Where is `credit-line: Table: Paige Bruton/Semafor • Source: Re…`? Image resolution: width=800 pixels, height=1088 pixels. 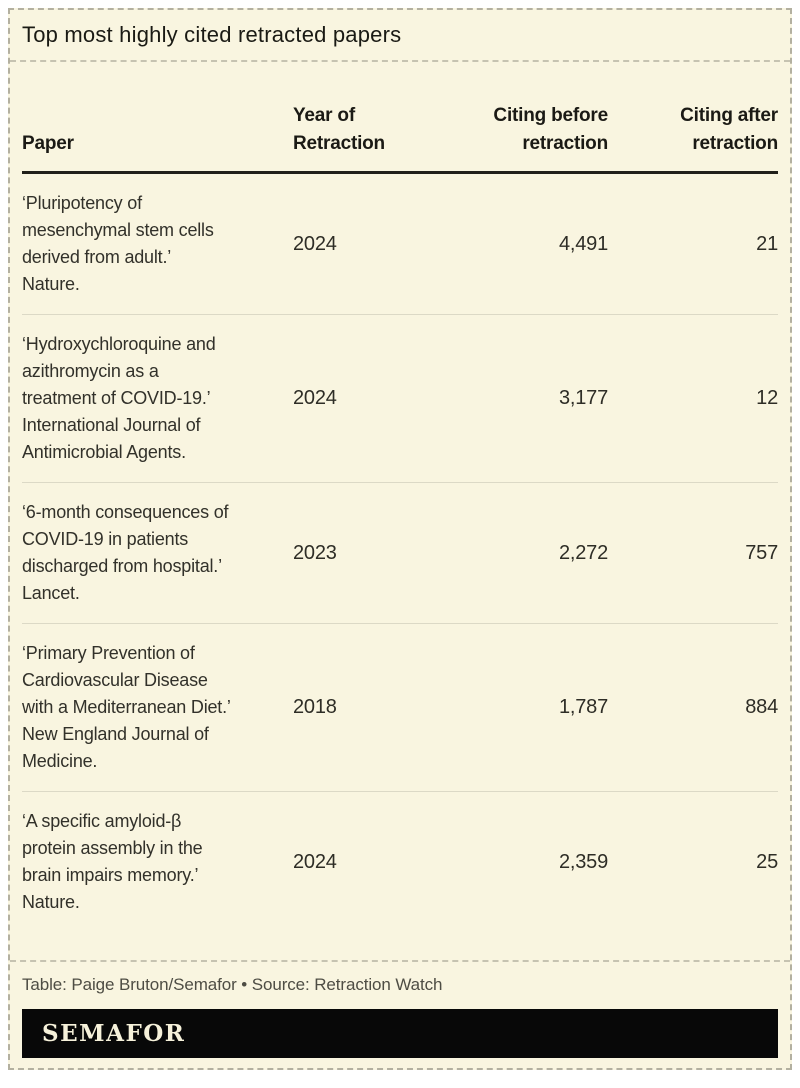 credit-line: Table: Paige Bruton/Semafor • Source: Re… is located at coordinates (232, 984).